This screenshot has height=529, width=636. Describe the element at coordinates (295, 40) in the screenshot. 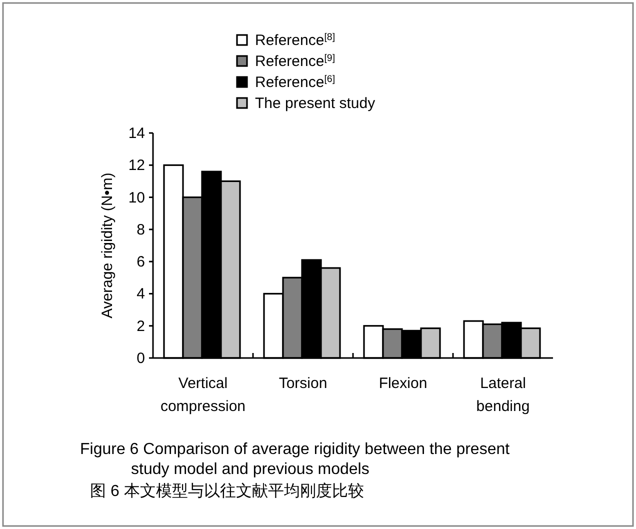

I see `legend-label: Reference$^{[8]}$` at that location.